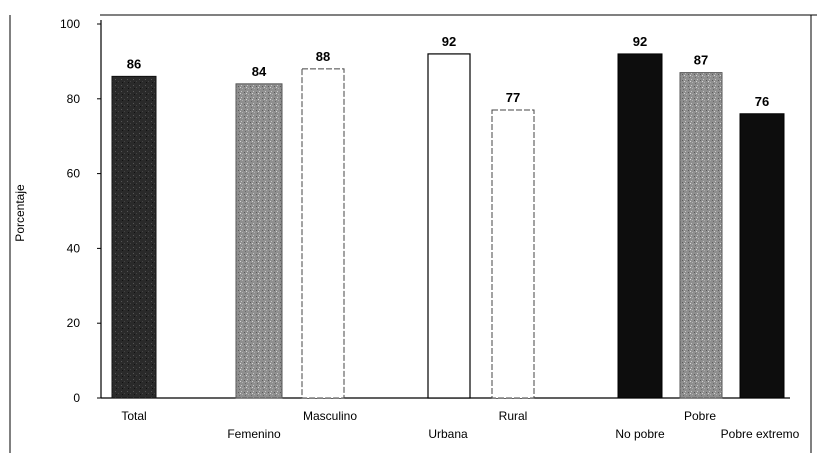  Describe the element at coordinates (134, 237) in the screenshot. I see `bar-total` at that location.